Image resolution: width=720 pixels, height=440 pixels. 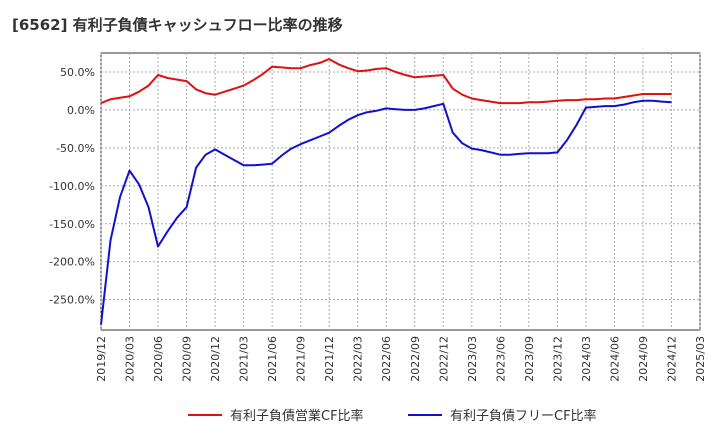 I want to click on x-tick-label: 2023/12, so click(x=557, y=359).